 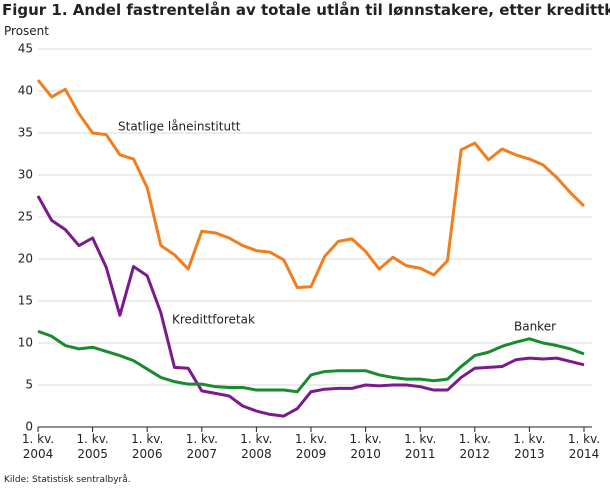 What do you see at coordinates (25, 343) in the screenshot?
I see `y-tick-label: 10` at bounding box center [25, 343].